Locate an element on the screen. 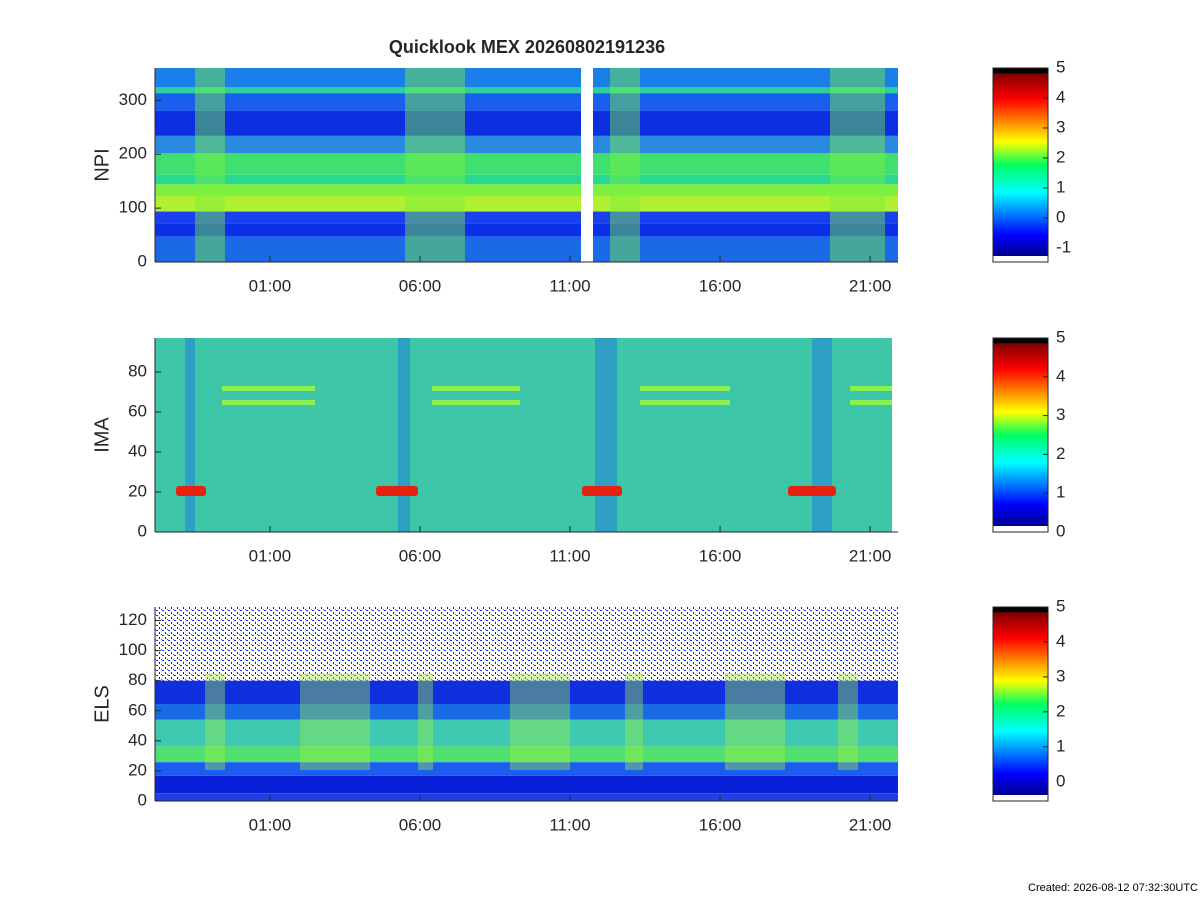 The width and height of the screenshot is (1200, 900). spectrogram-speck is located at coordinates (526, 644).